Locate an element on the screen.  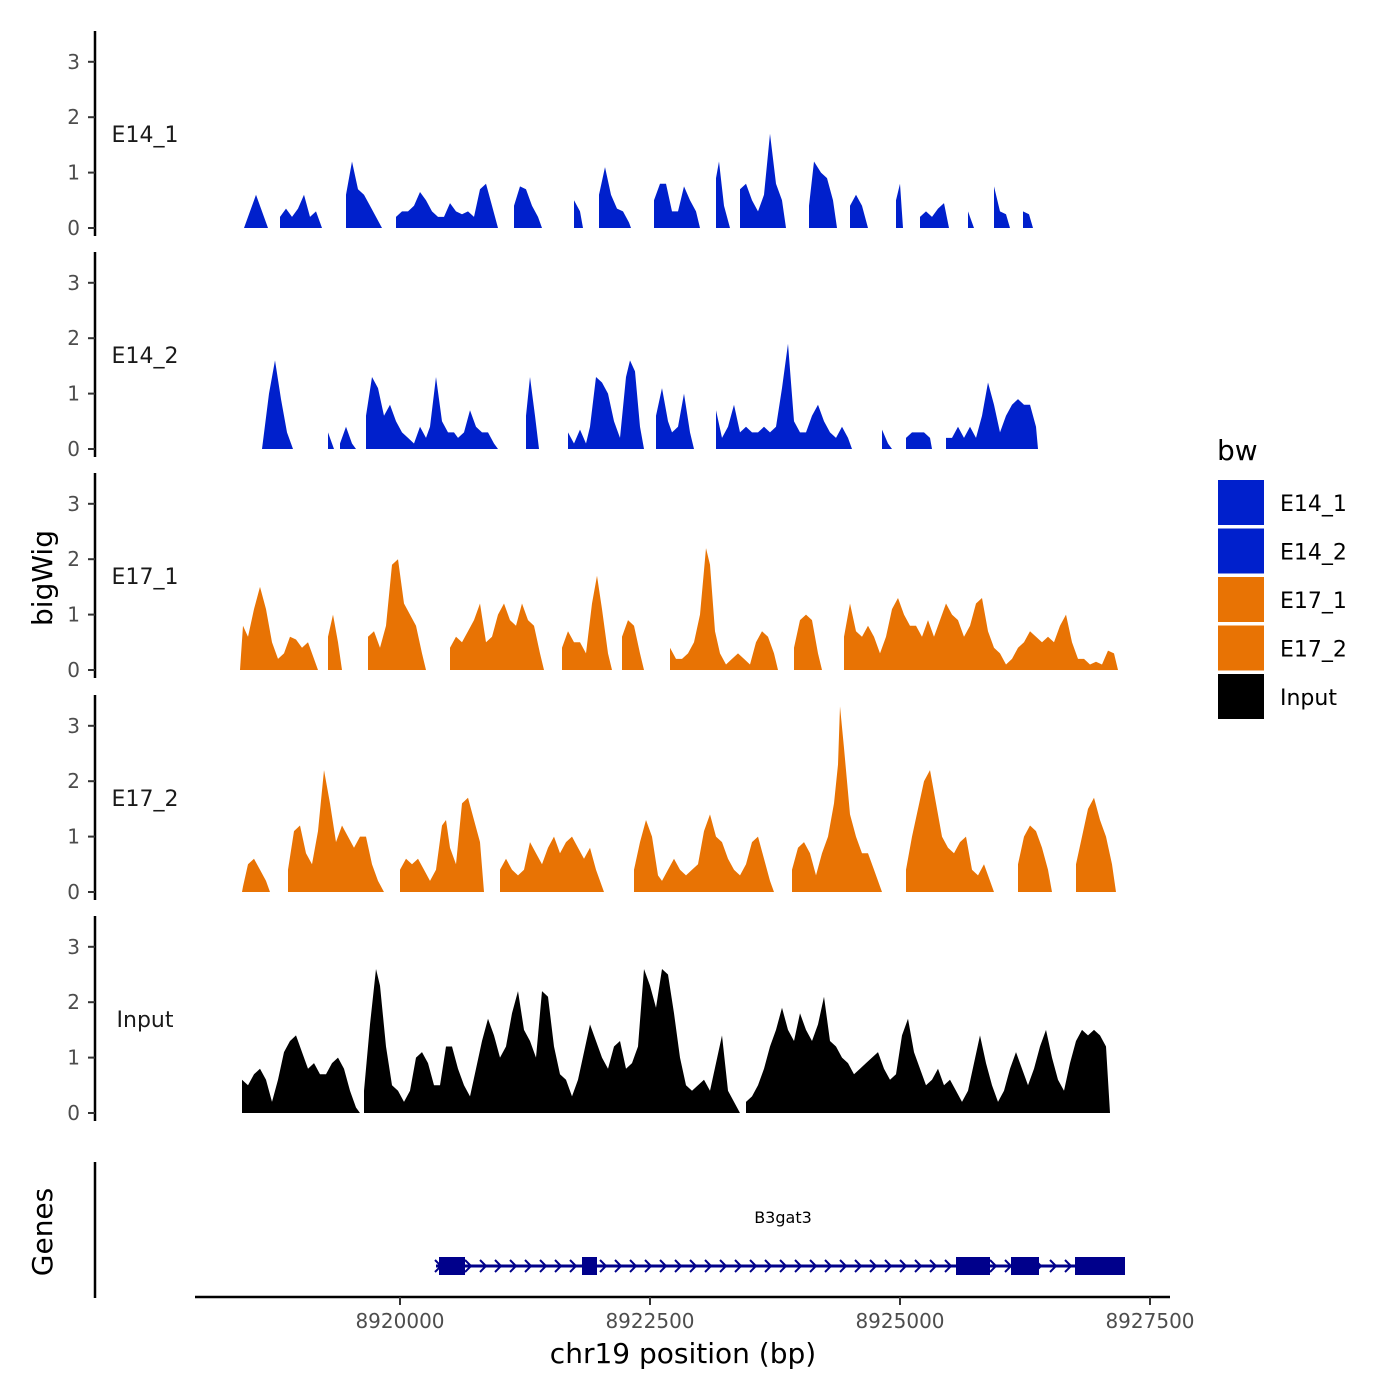
legend-label: Input is located at coordinates (1308, 698).